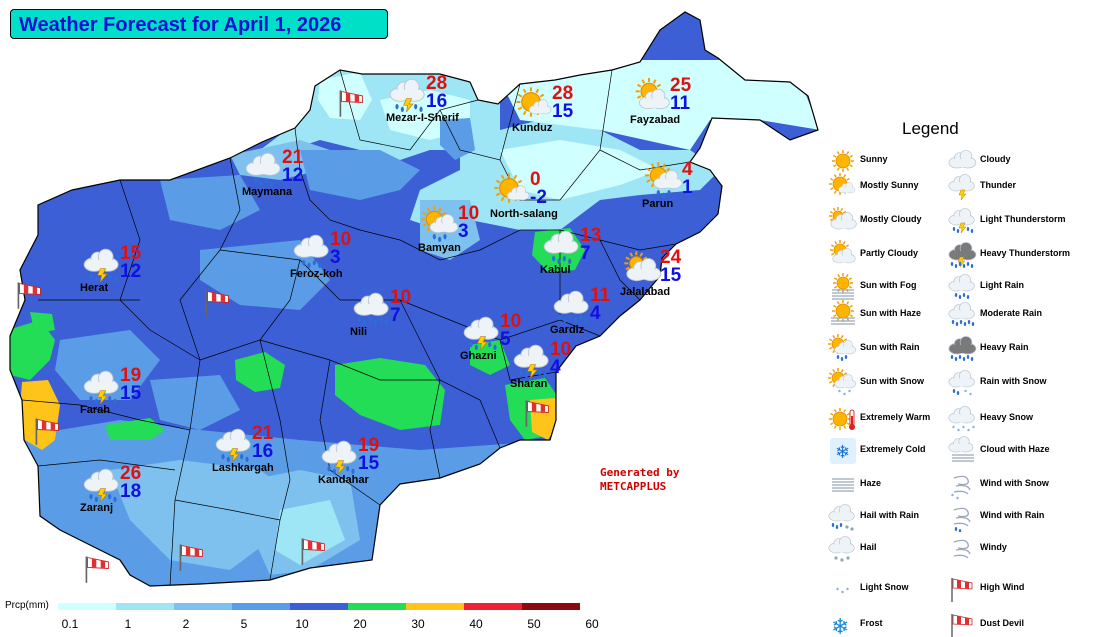 This screenshot has width=1100, height=637. What do you see at coordinates (893, 449) in the screenshot?
I see `legend-label: Extremely Cold` at bounding box center [893, 449].